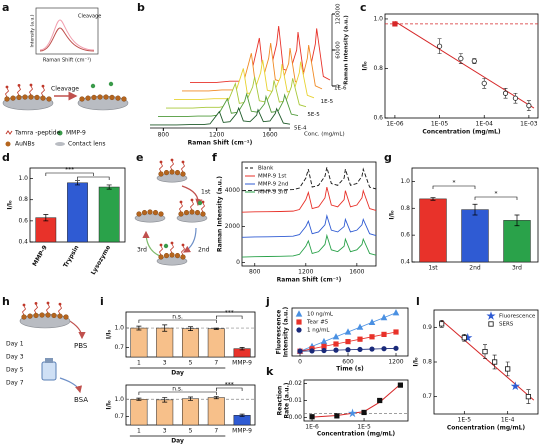 This screenshot has width=546, height=447. What do you see at coordinates (142, 250) in the screenshot?
I see `step-label: 3rd` at bounding box center [142, 250].